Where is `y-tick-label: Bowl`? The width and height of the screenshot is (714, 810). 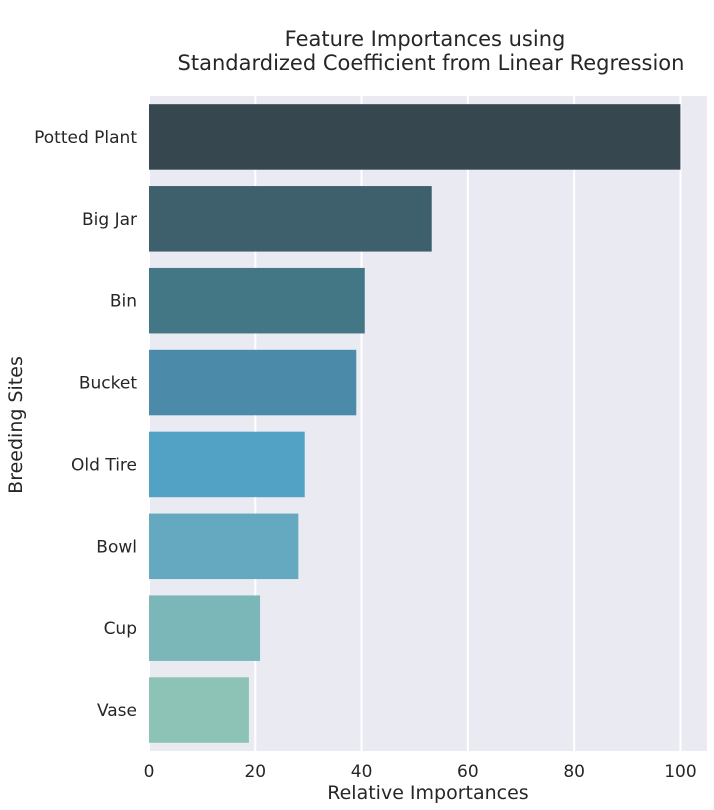
y-tick-label: Bowl is located at coordinates (116, 547).